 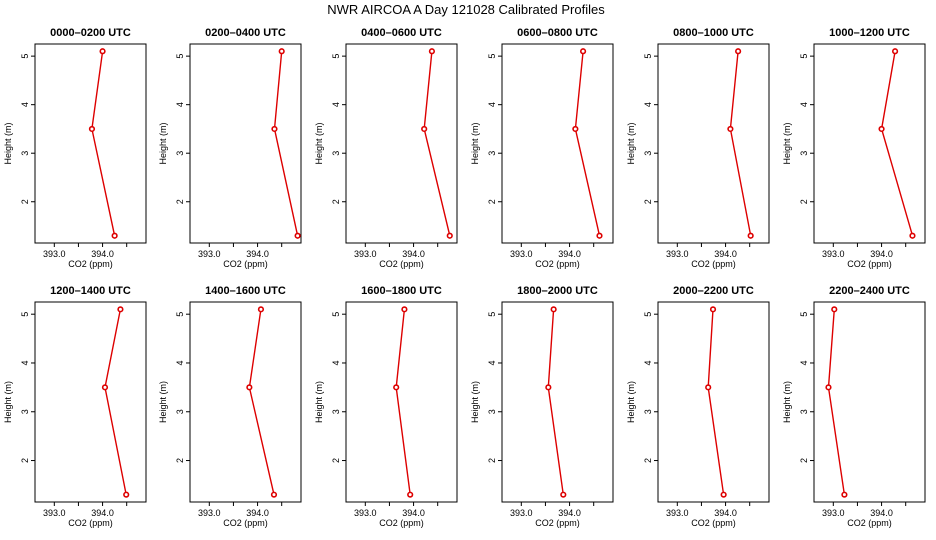 What do you see at coordinates (713, 291) in the screenshot?
I see `panel-title: 2000–2200 UTC` at bounding box center [713, 291].